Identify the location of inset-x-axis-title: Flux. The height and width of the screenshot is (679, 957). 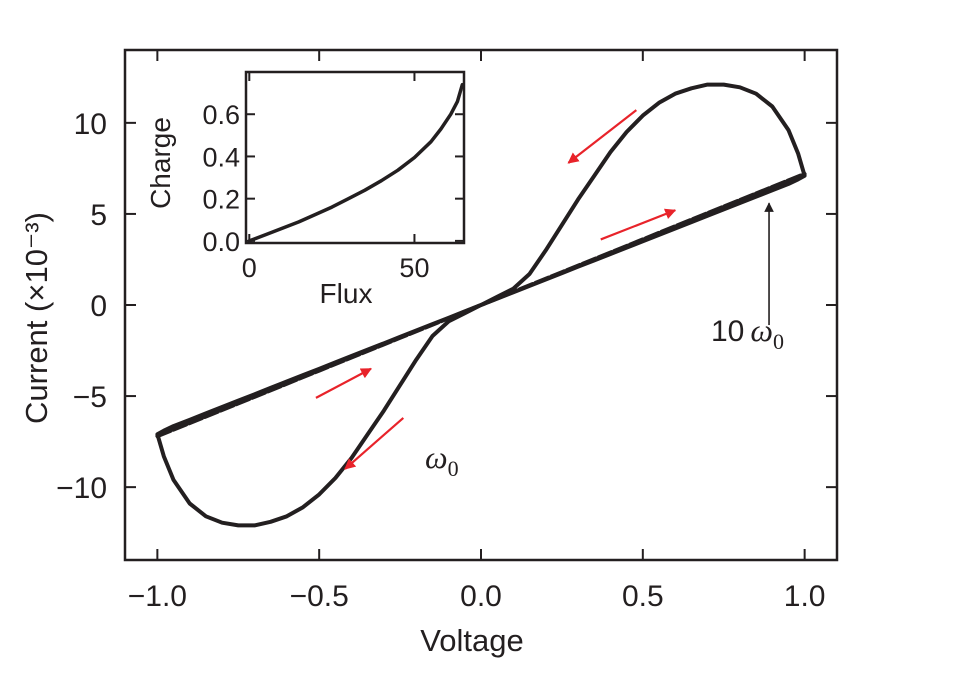
(346, 293).